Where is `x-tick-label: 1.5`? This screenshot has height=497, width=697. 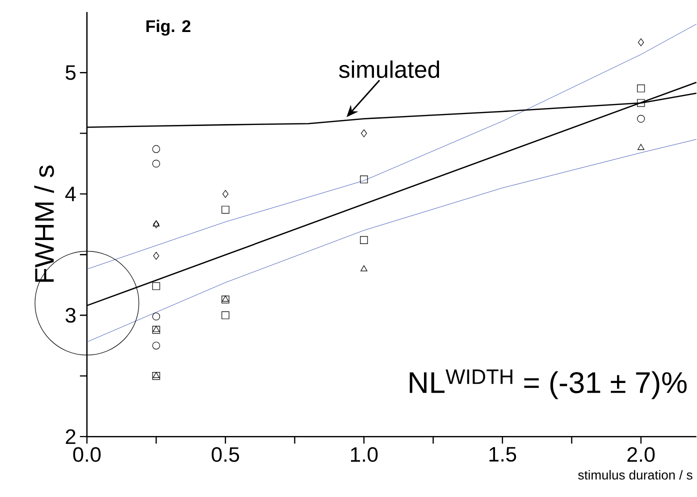
x-tick-label: 1.5 is located at coordinates (503, 454).